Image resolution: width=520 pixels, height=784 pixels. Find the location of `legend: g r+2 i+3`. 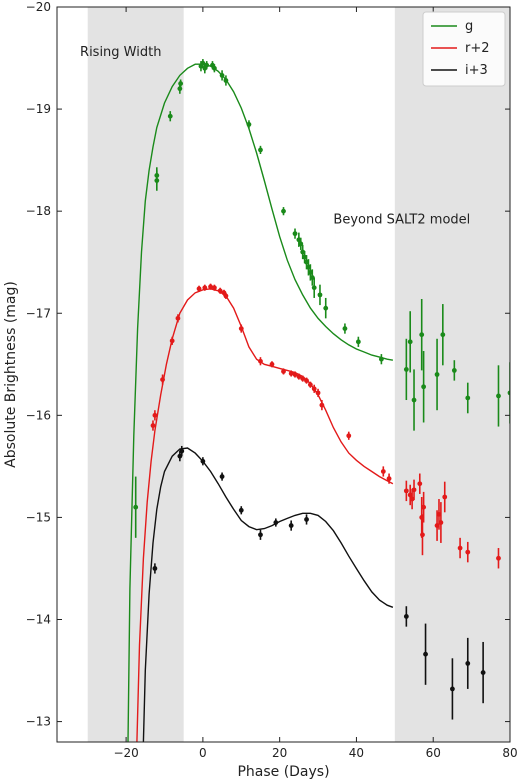

legend: g r+2 i+3 is located at coordinates (464, 49).